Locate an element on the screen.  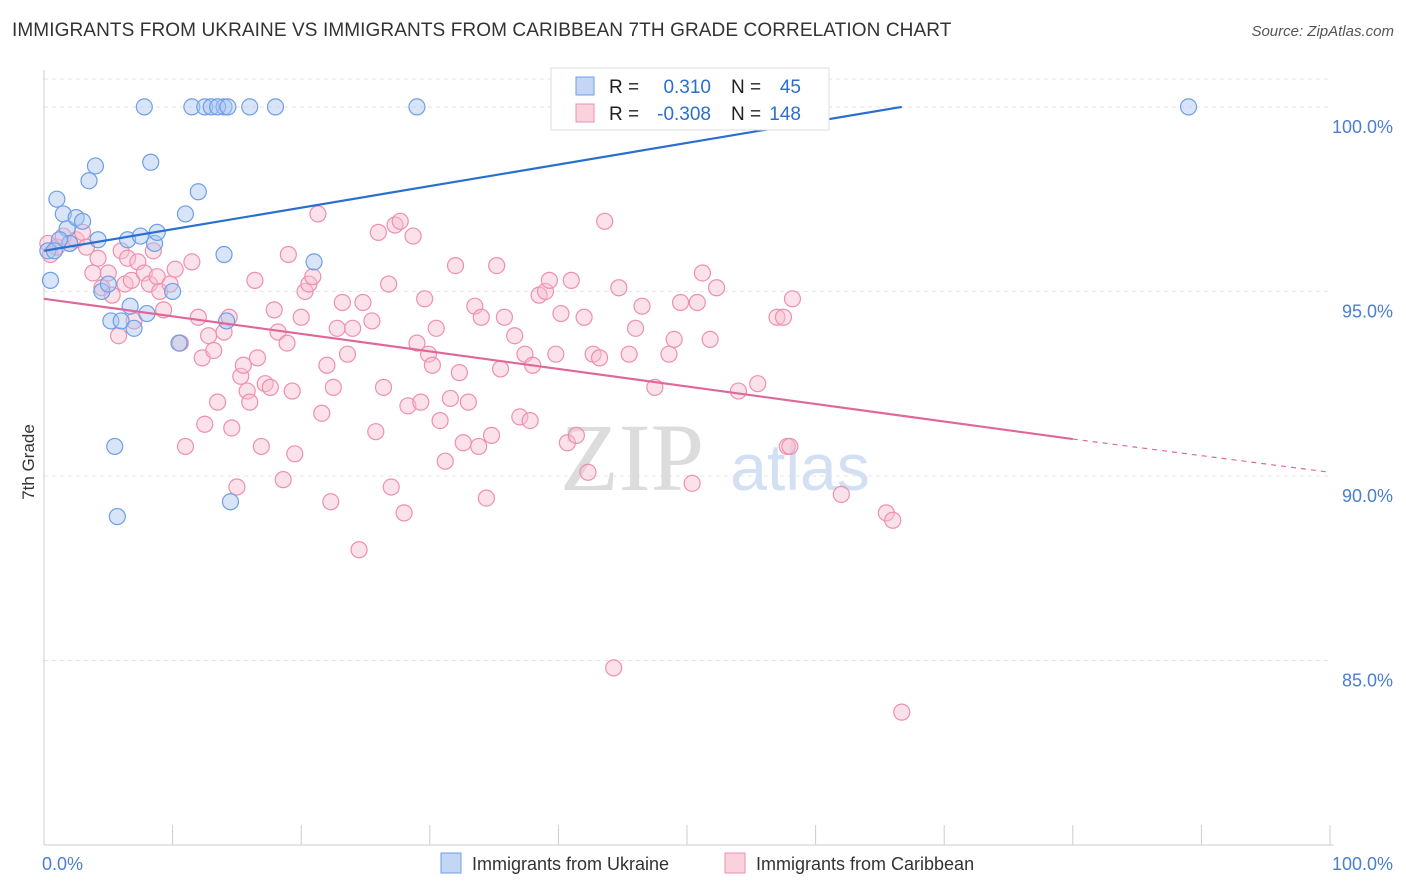
legend-box is located at coordinates (690, 99).